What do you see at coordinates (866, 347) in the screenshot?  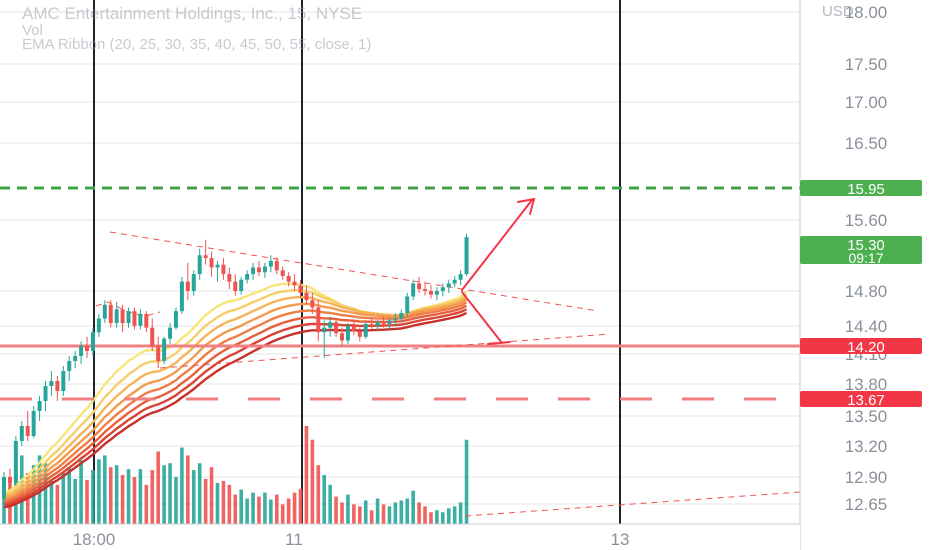 I see `price-badge-value: 14.20` at bounding box center [866, 347].